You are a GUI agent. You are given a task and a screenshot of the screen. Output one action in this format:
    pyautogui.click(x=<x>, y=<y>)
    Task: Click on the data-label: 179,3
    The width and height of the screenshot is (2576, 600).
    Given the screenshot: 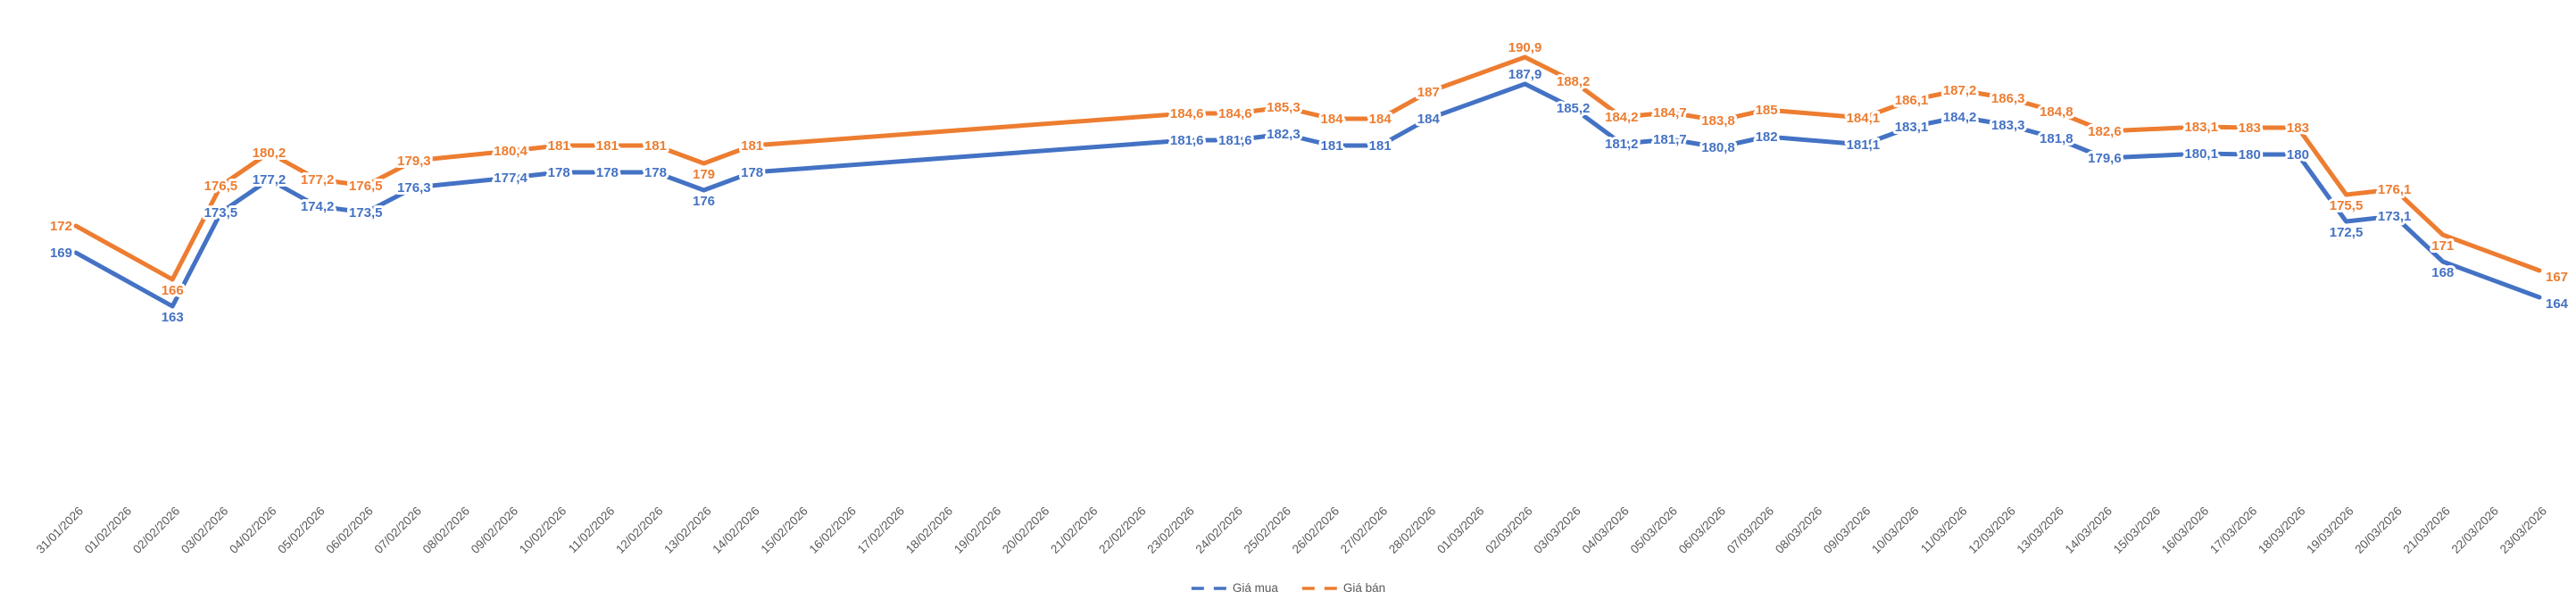 What is the action you would take?
    pyautogui.click(x=414, y=162)
    